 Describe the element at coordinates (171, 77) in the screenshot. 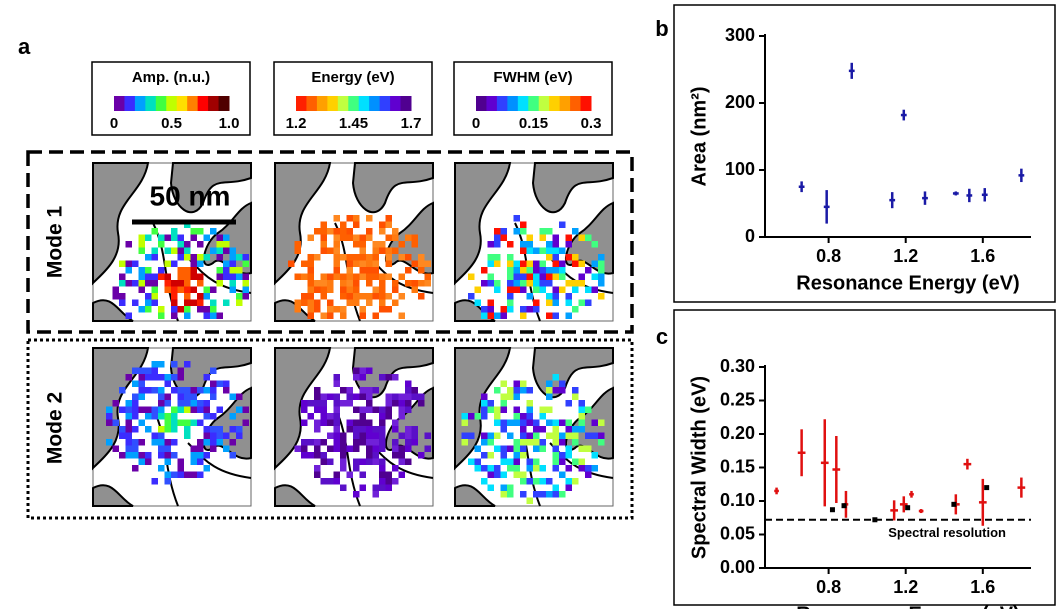

I see `colorbar-title: Amp. (n.u.)` at that location.